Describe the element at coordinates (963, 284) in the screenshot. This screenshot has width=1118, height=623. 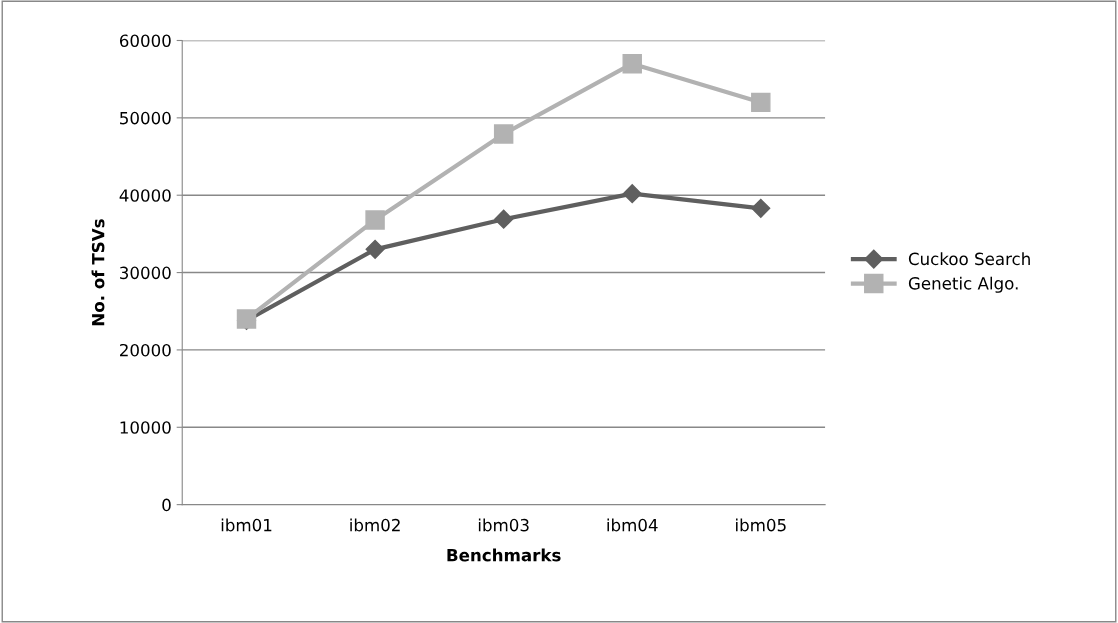
I see `legend-label: Genetic Algo.` at that location.